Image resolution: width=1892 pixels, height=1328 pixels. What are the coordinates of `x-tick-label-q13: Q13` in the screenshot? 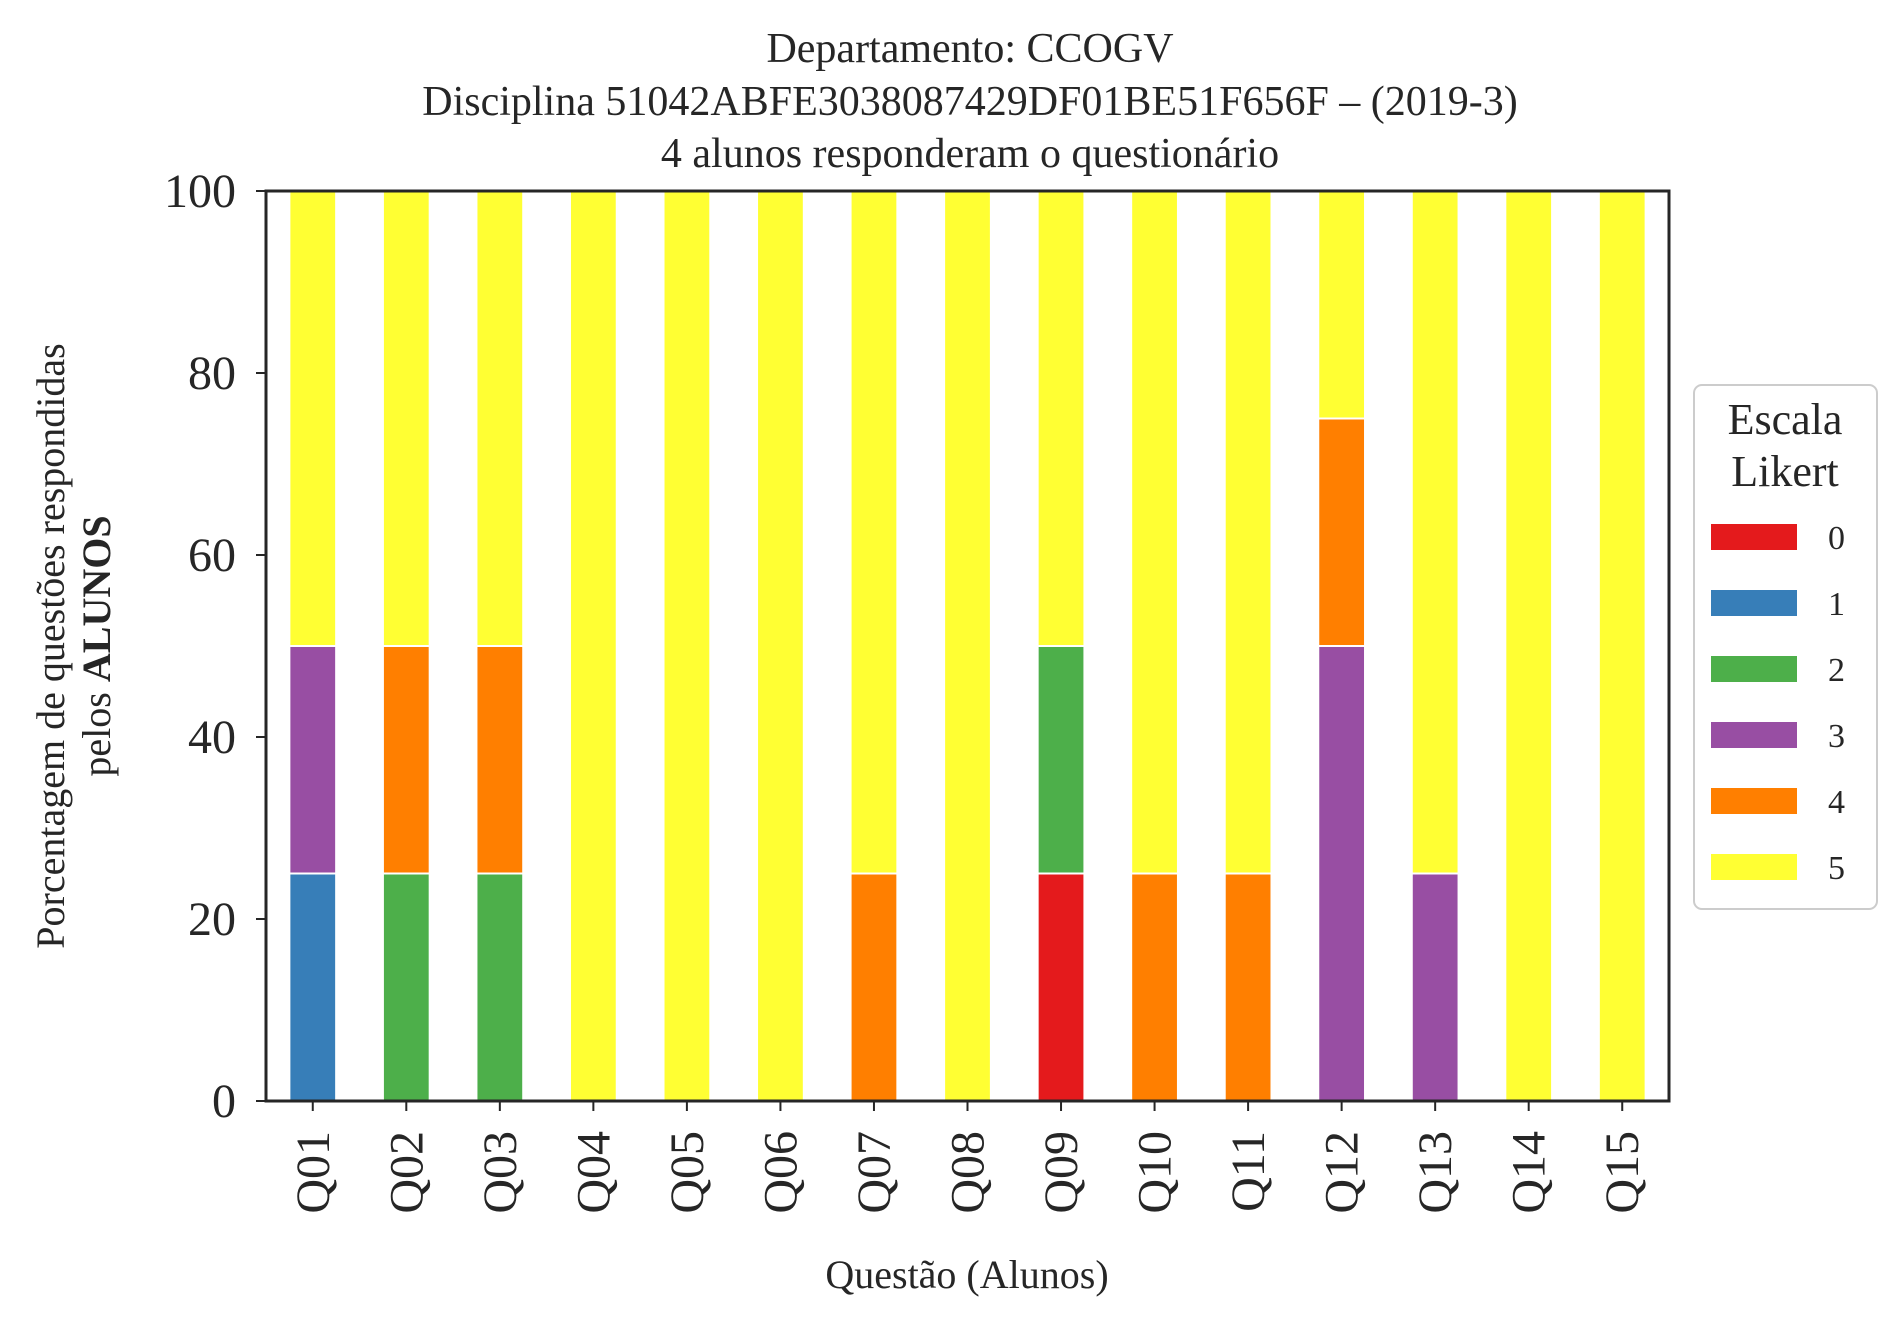 It's located at (1435, 1172).